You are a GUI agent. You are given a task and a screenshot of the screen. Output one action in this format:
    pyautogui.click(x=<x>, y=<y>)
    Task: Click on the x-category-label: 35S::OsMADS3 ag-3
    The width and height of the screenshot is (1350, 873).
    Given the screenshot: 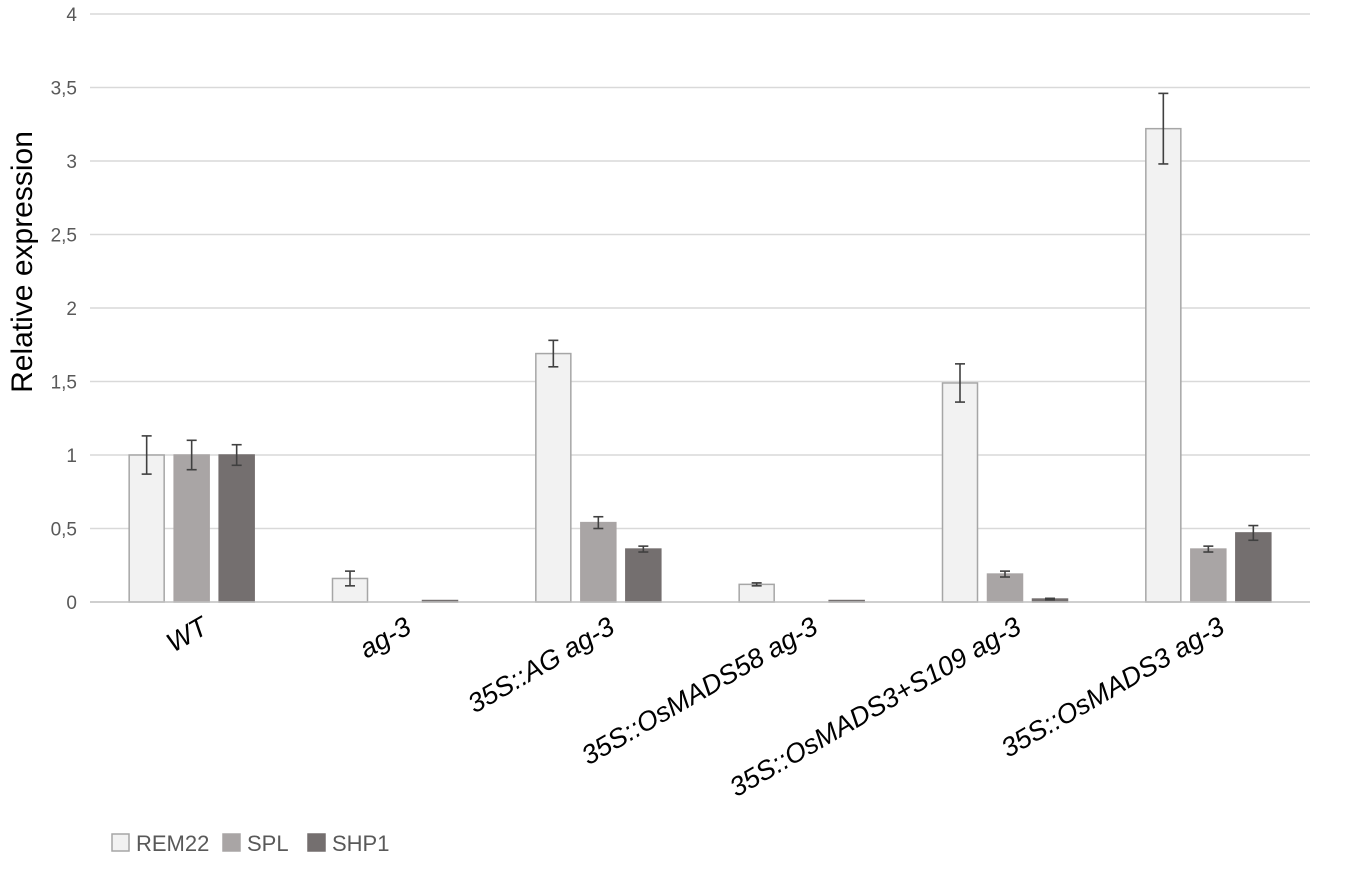 What is the action you would take?
    pyautogui.click(x=1112, y=687)
    